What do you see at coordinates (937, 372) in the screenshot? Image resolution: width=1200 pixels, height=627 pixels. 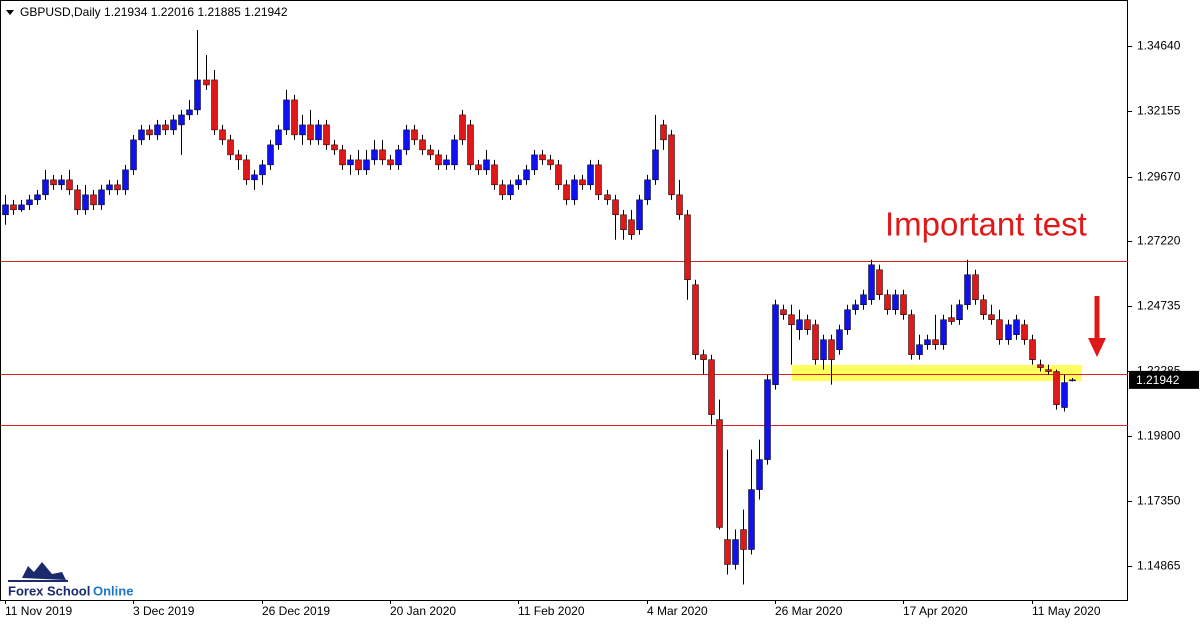 I see `support-zone` at bounding box center [937, 372].